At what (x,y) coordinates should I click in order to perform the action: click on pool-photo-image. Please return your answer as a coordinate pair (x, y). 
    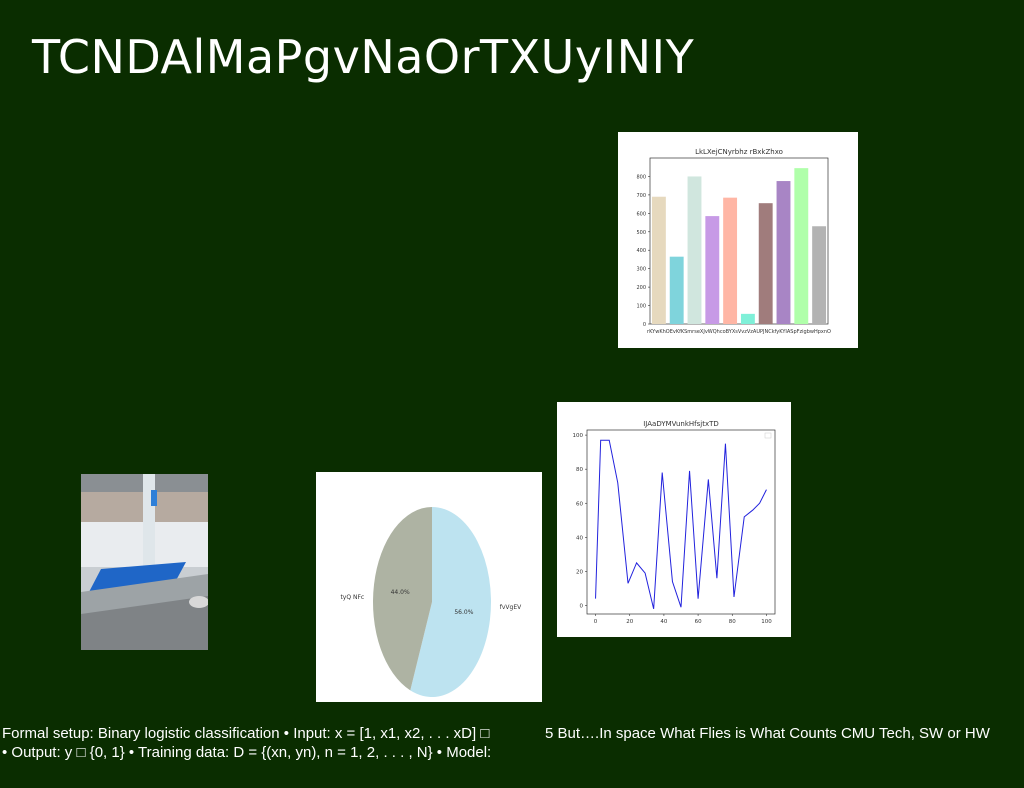
    Looking at the image, I should click on (144, 562).